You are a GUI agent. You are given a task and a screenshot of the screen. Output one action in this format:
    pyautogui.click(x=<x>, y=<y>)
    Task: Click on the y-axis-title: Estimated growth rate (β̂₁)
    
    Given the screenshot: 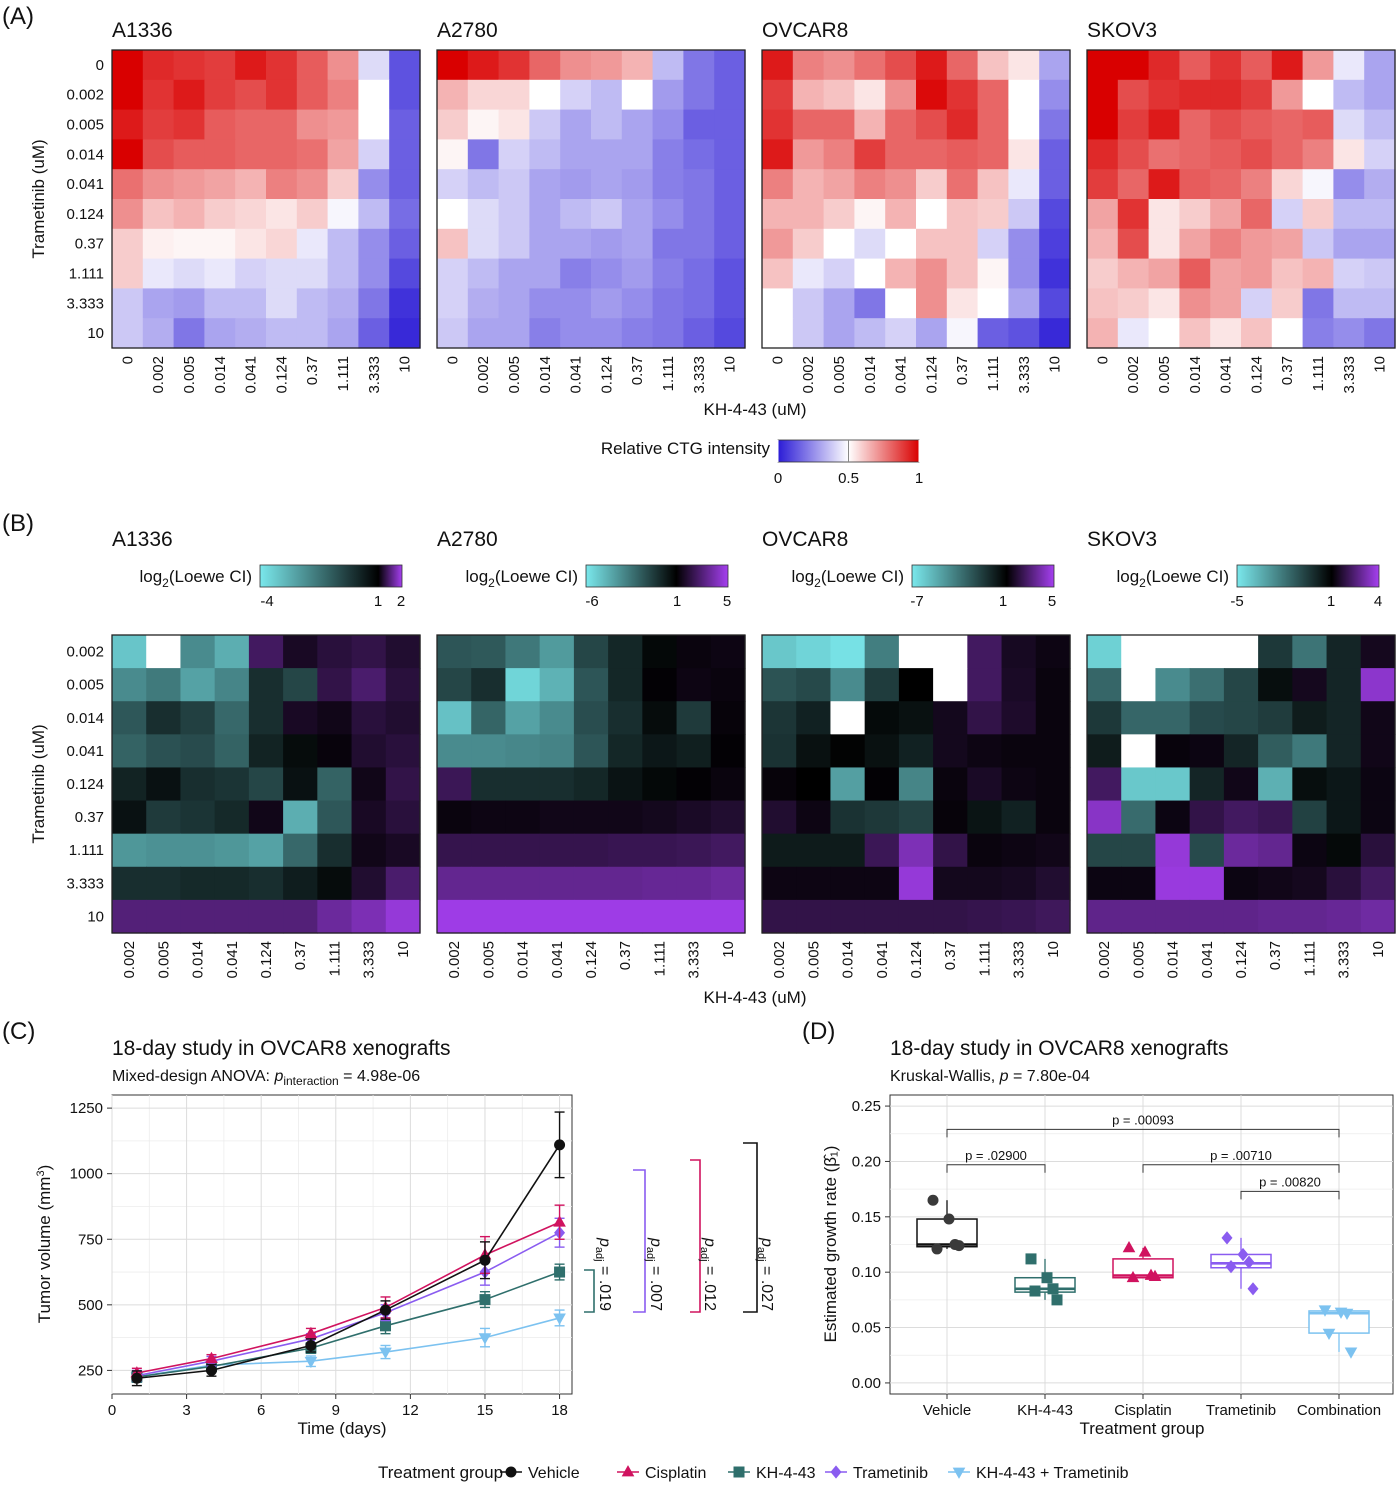 What is the action you would take?
    pyautogui.click(x=830, y=1244)
    